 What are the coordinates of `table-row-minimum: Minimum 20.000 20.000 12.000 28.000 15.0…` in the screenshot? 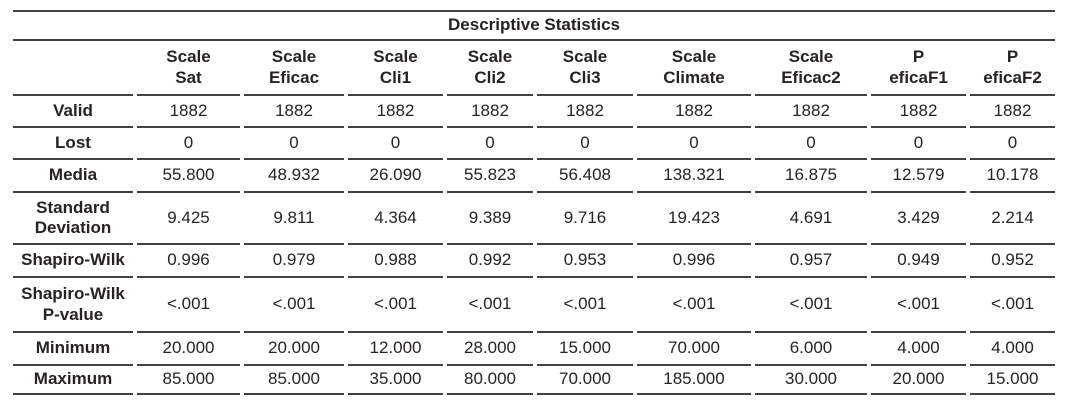 It's located at (534, 349).